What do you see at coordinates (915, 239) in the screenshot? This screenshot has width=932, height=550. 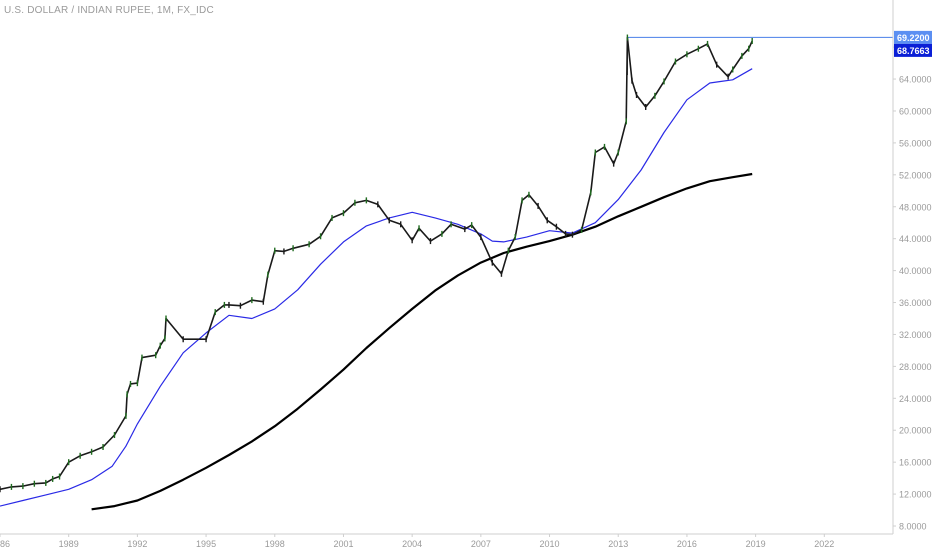 I see `y-tick-label: 44.0000` at bounding box center [915, 239].